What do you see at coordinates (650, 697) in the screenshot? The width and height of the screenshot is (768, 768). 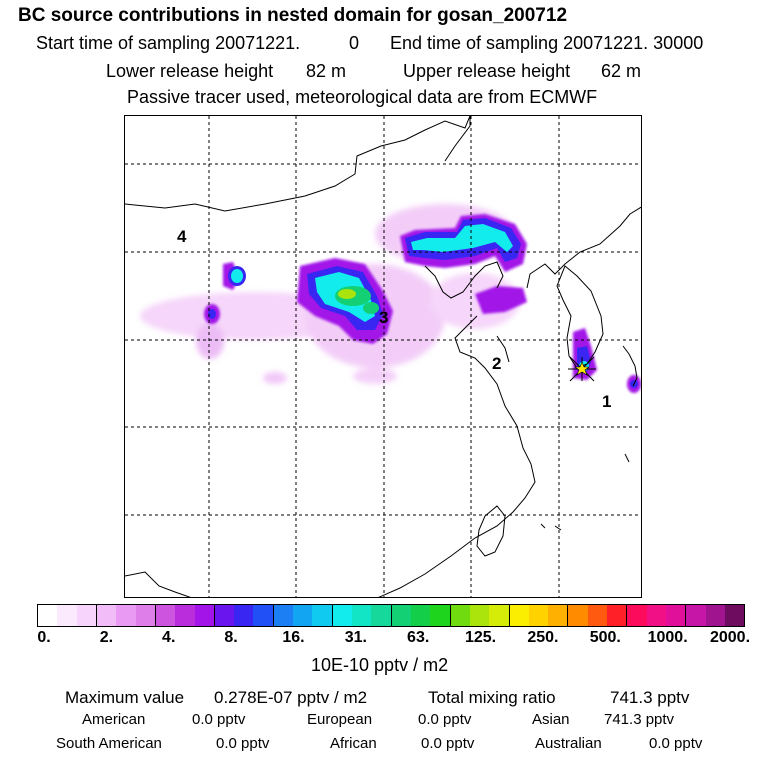 I see `total-mixing-value: 741.3 pptv` at bounding box center [650, 697].